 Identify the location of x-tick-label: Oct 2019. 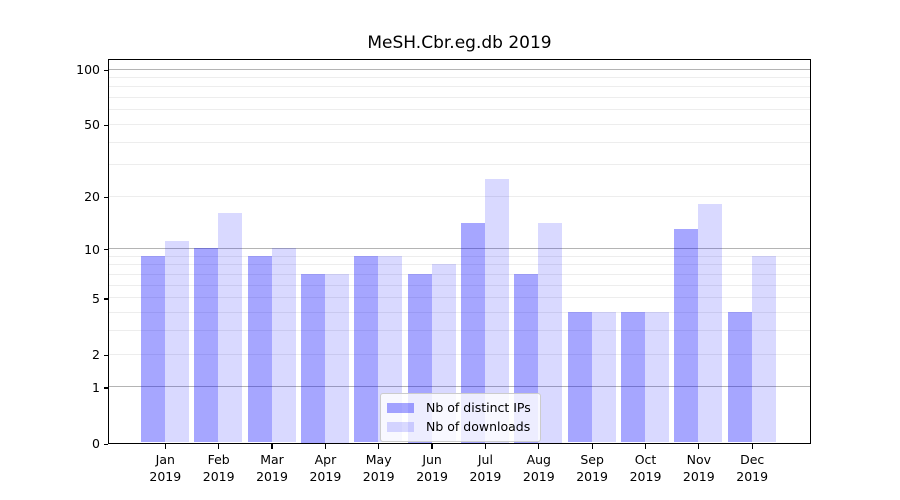
(645, 468).